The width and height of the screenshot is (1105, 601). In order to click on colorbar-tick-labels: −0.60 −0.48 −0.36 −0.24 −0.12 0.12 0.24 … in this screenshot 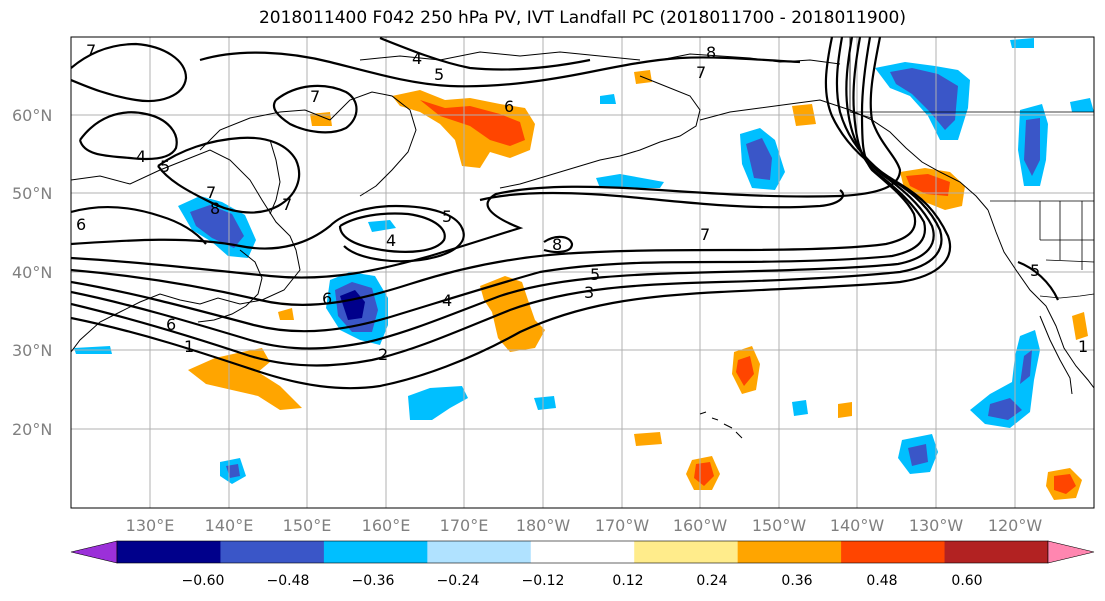, I will do `click(582, 581)`.